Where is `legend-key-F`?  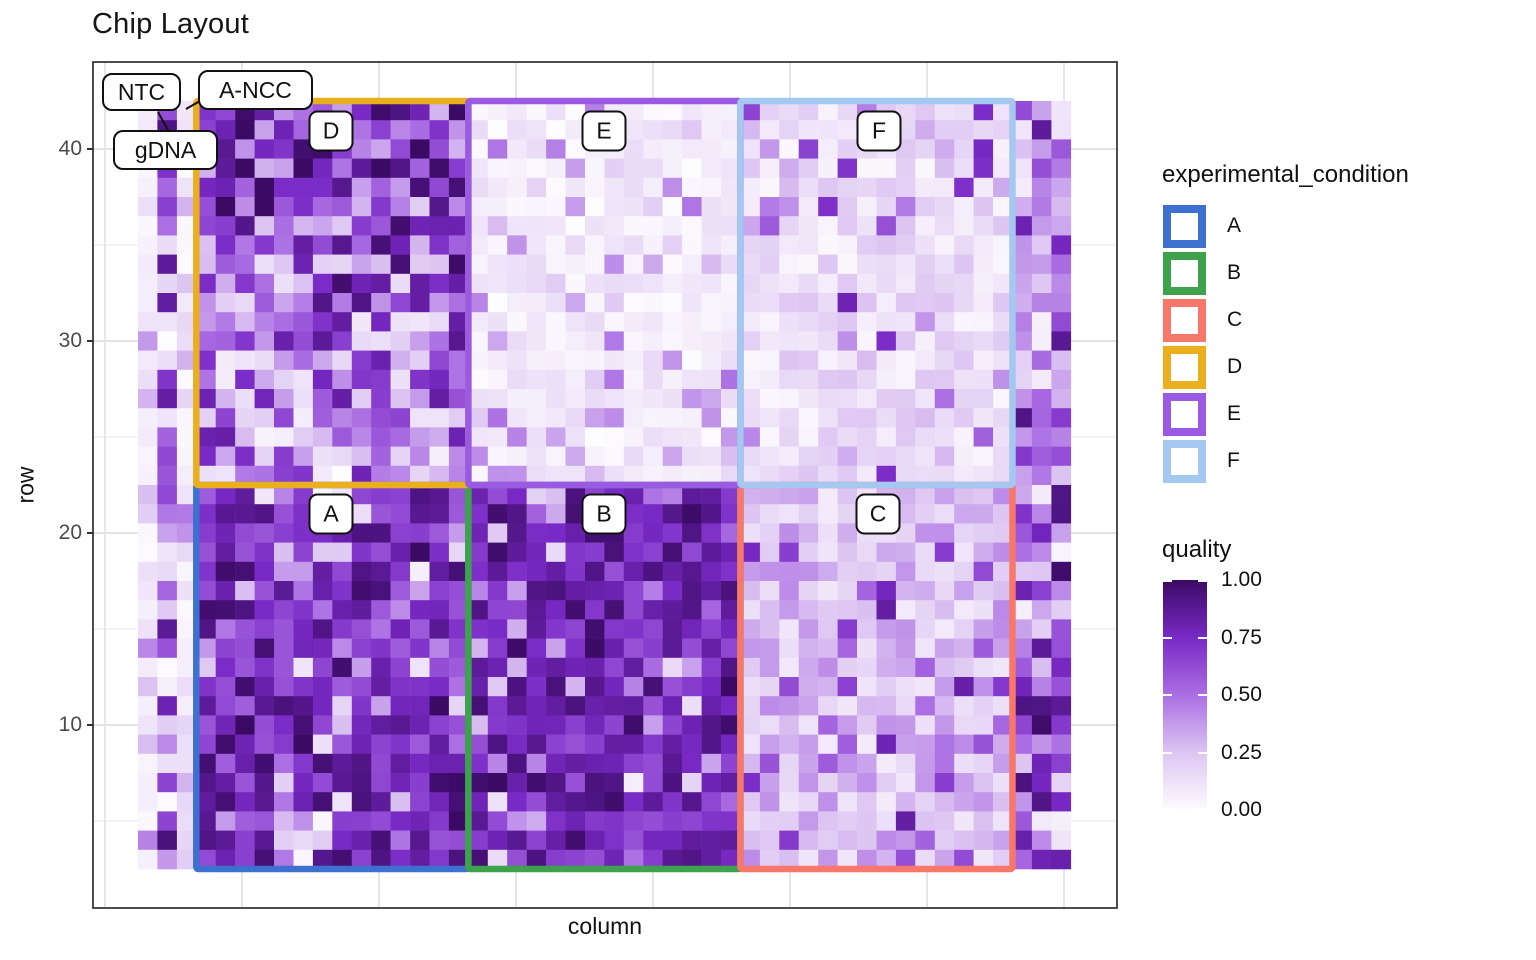
legend-key-F is located at coordinates (1184, 461).